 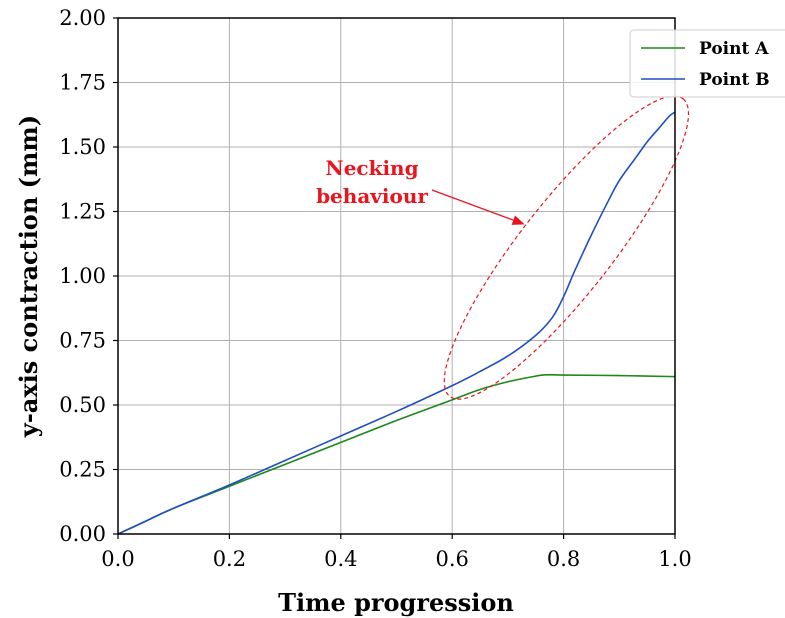 I want to click on y-tick-label: 0.25, so click(x=82, y=470).